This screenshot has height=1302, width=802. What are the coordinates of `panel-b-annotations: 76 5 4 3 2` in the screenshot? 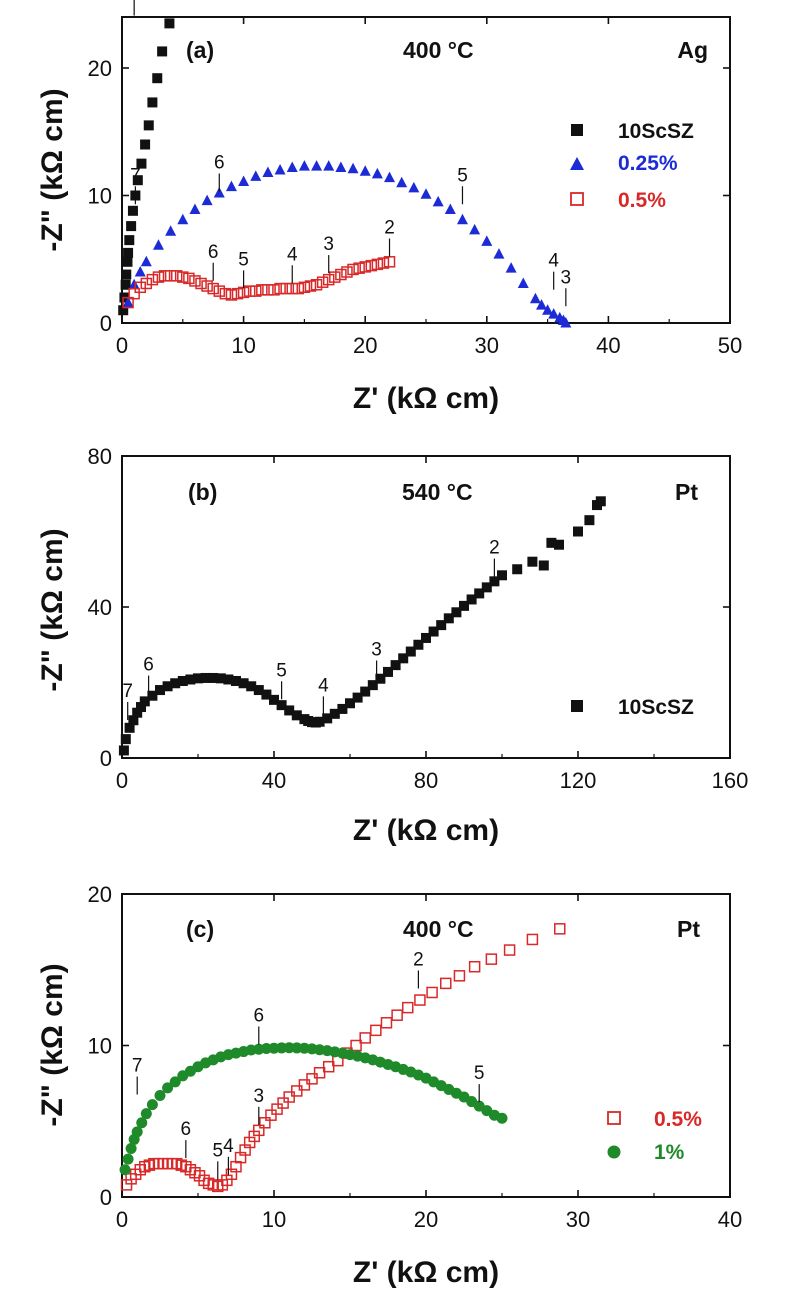 It's located at (311, 629).